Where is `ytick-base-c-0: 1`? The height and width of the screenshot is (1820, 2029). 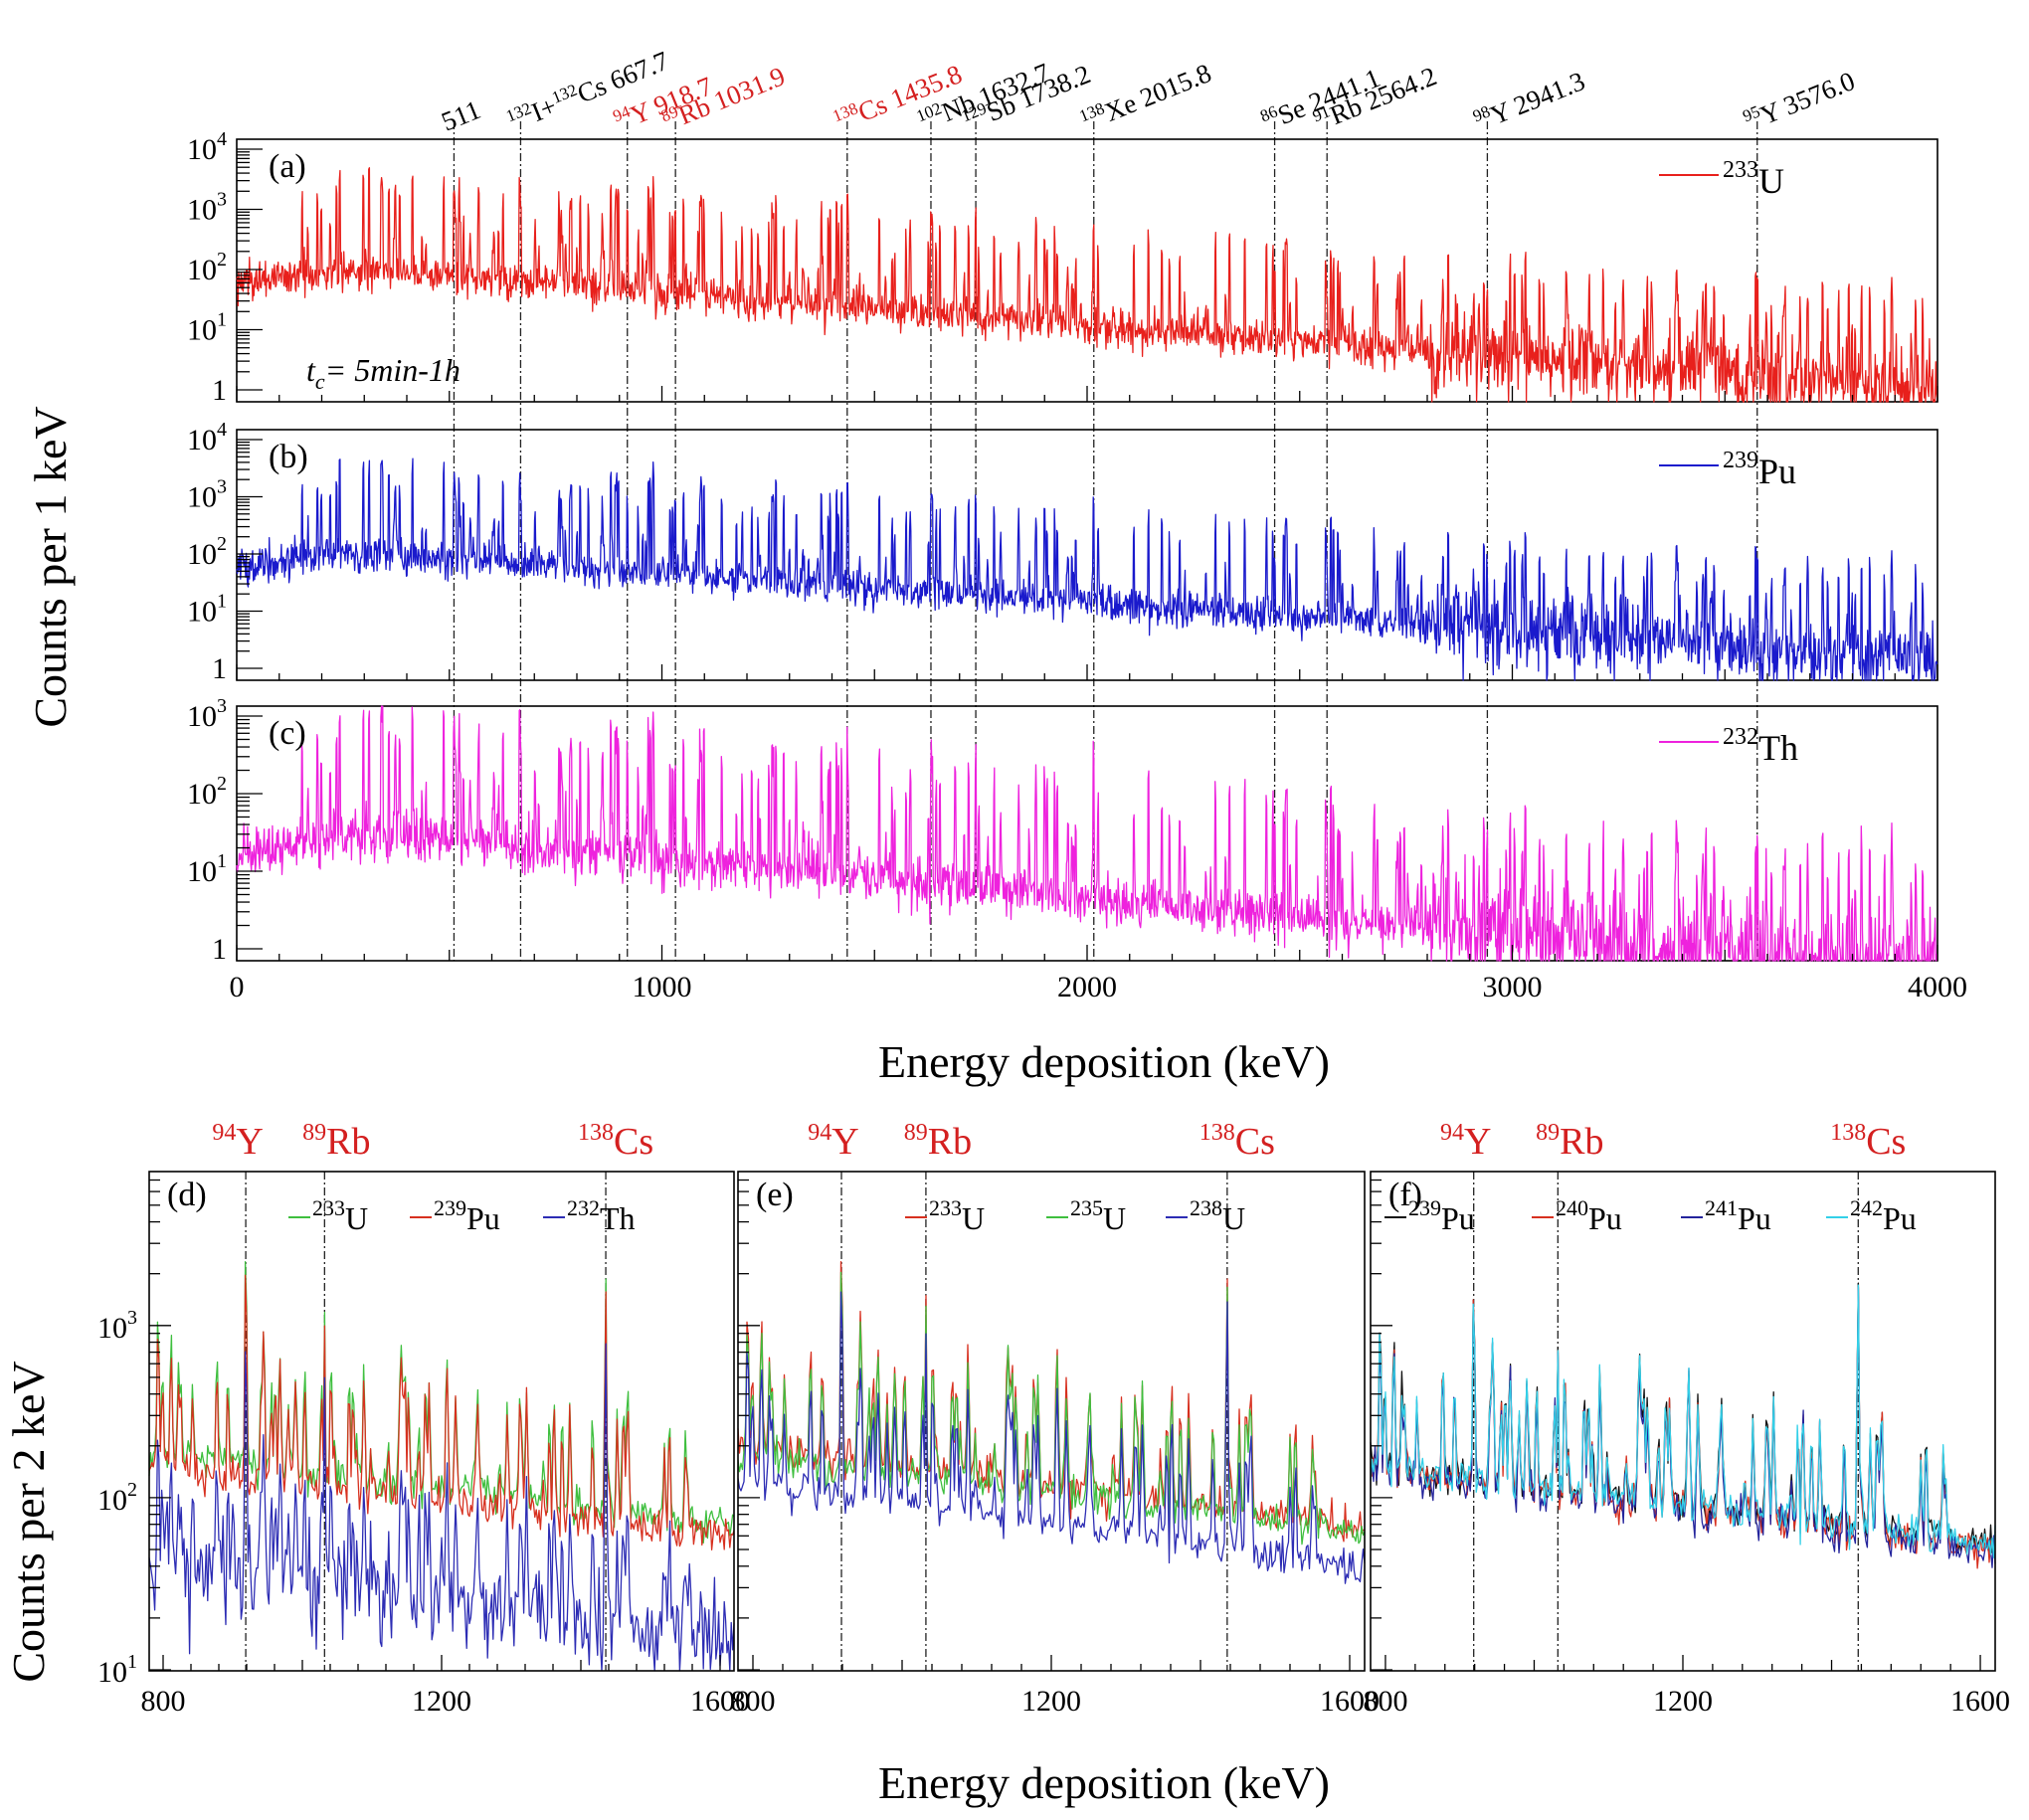 ytick-base-c-0: 1 is located at coordinates (219, 949).